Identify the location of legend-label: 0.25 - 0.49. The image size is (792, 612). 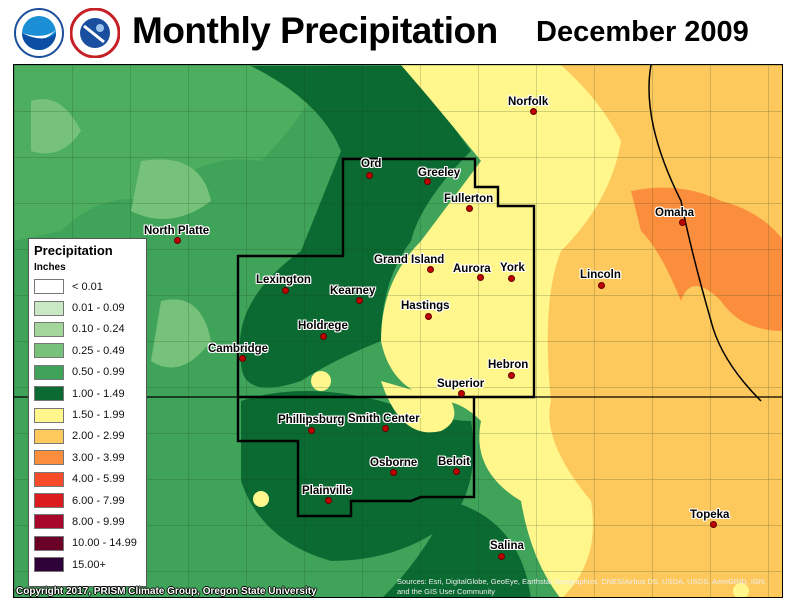
(98, 350).